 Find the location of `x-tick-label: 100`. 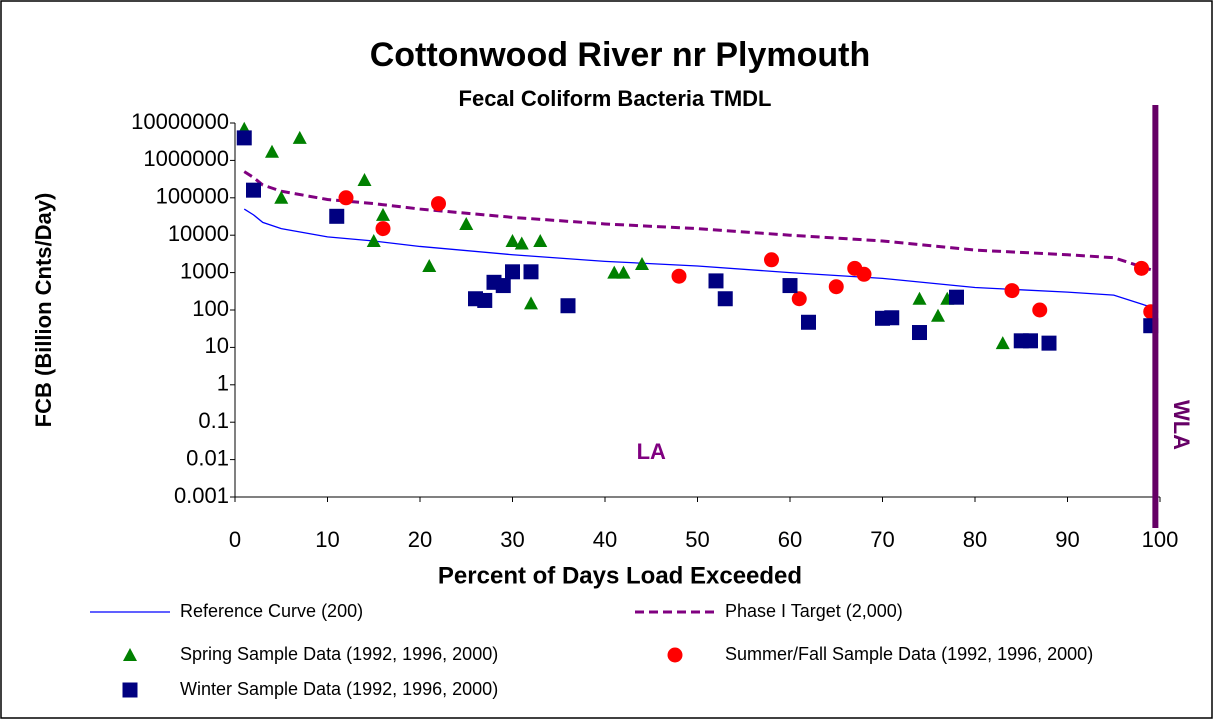

x-tick-label: 100 is located at coordinates (1160, 539).